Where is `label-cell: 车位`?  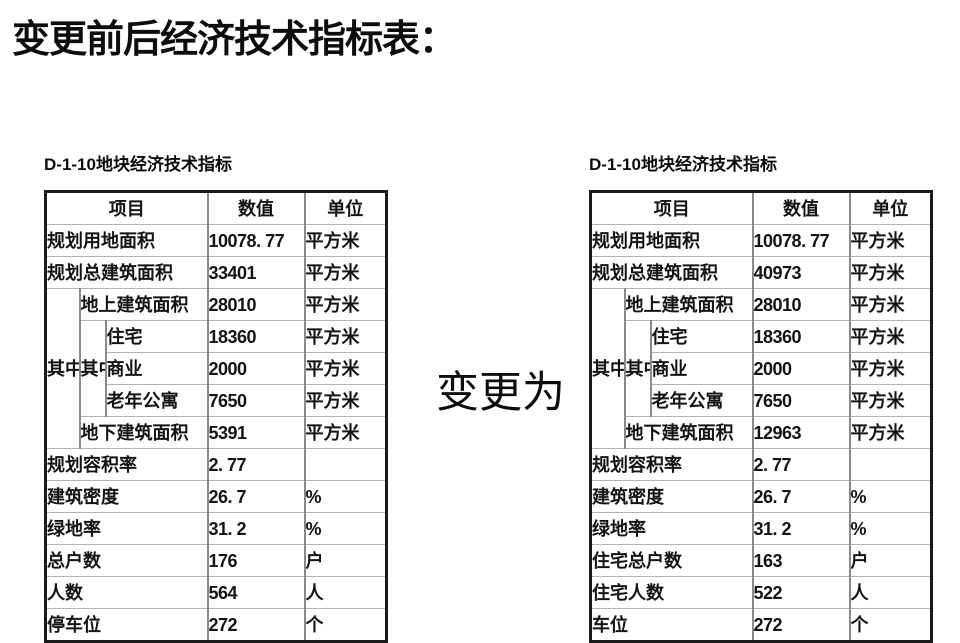 label-cell: 车位 is located at coordinates (671, 625).